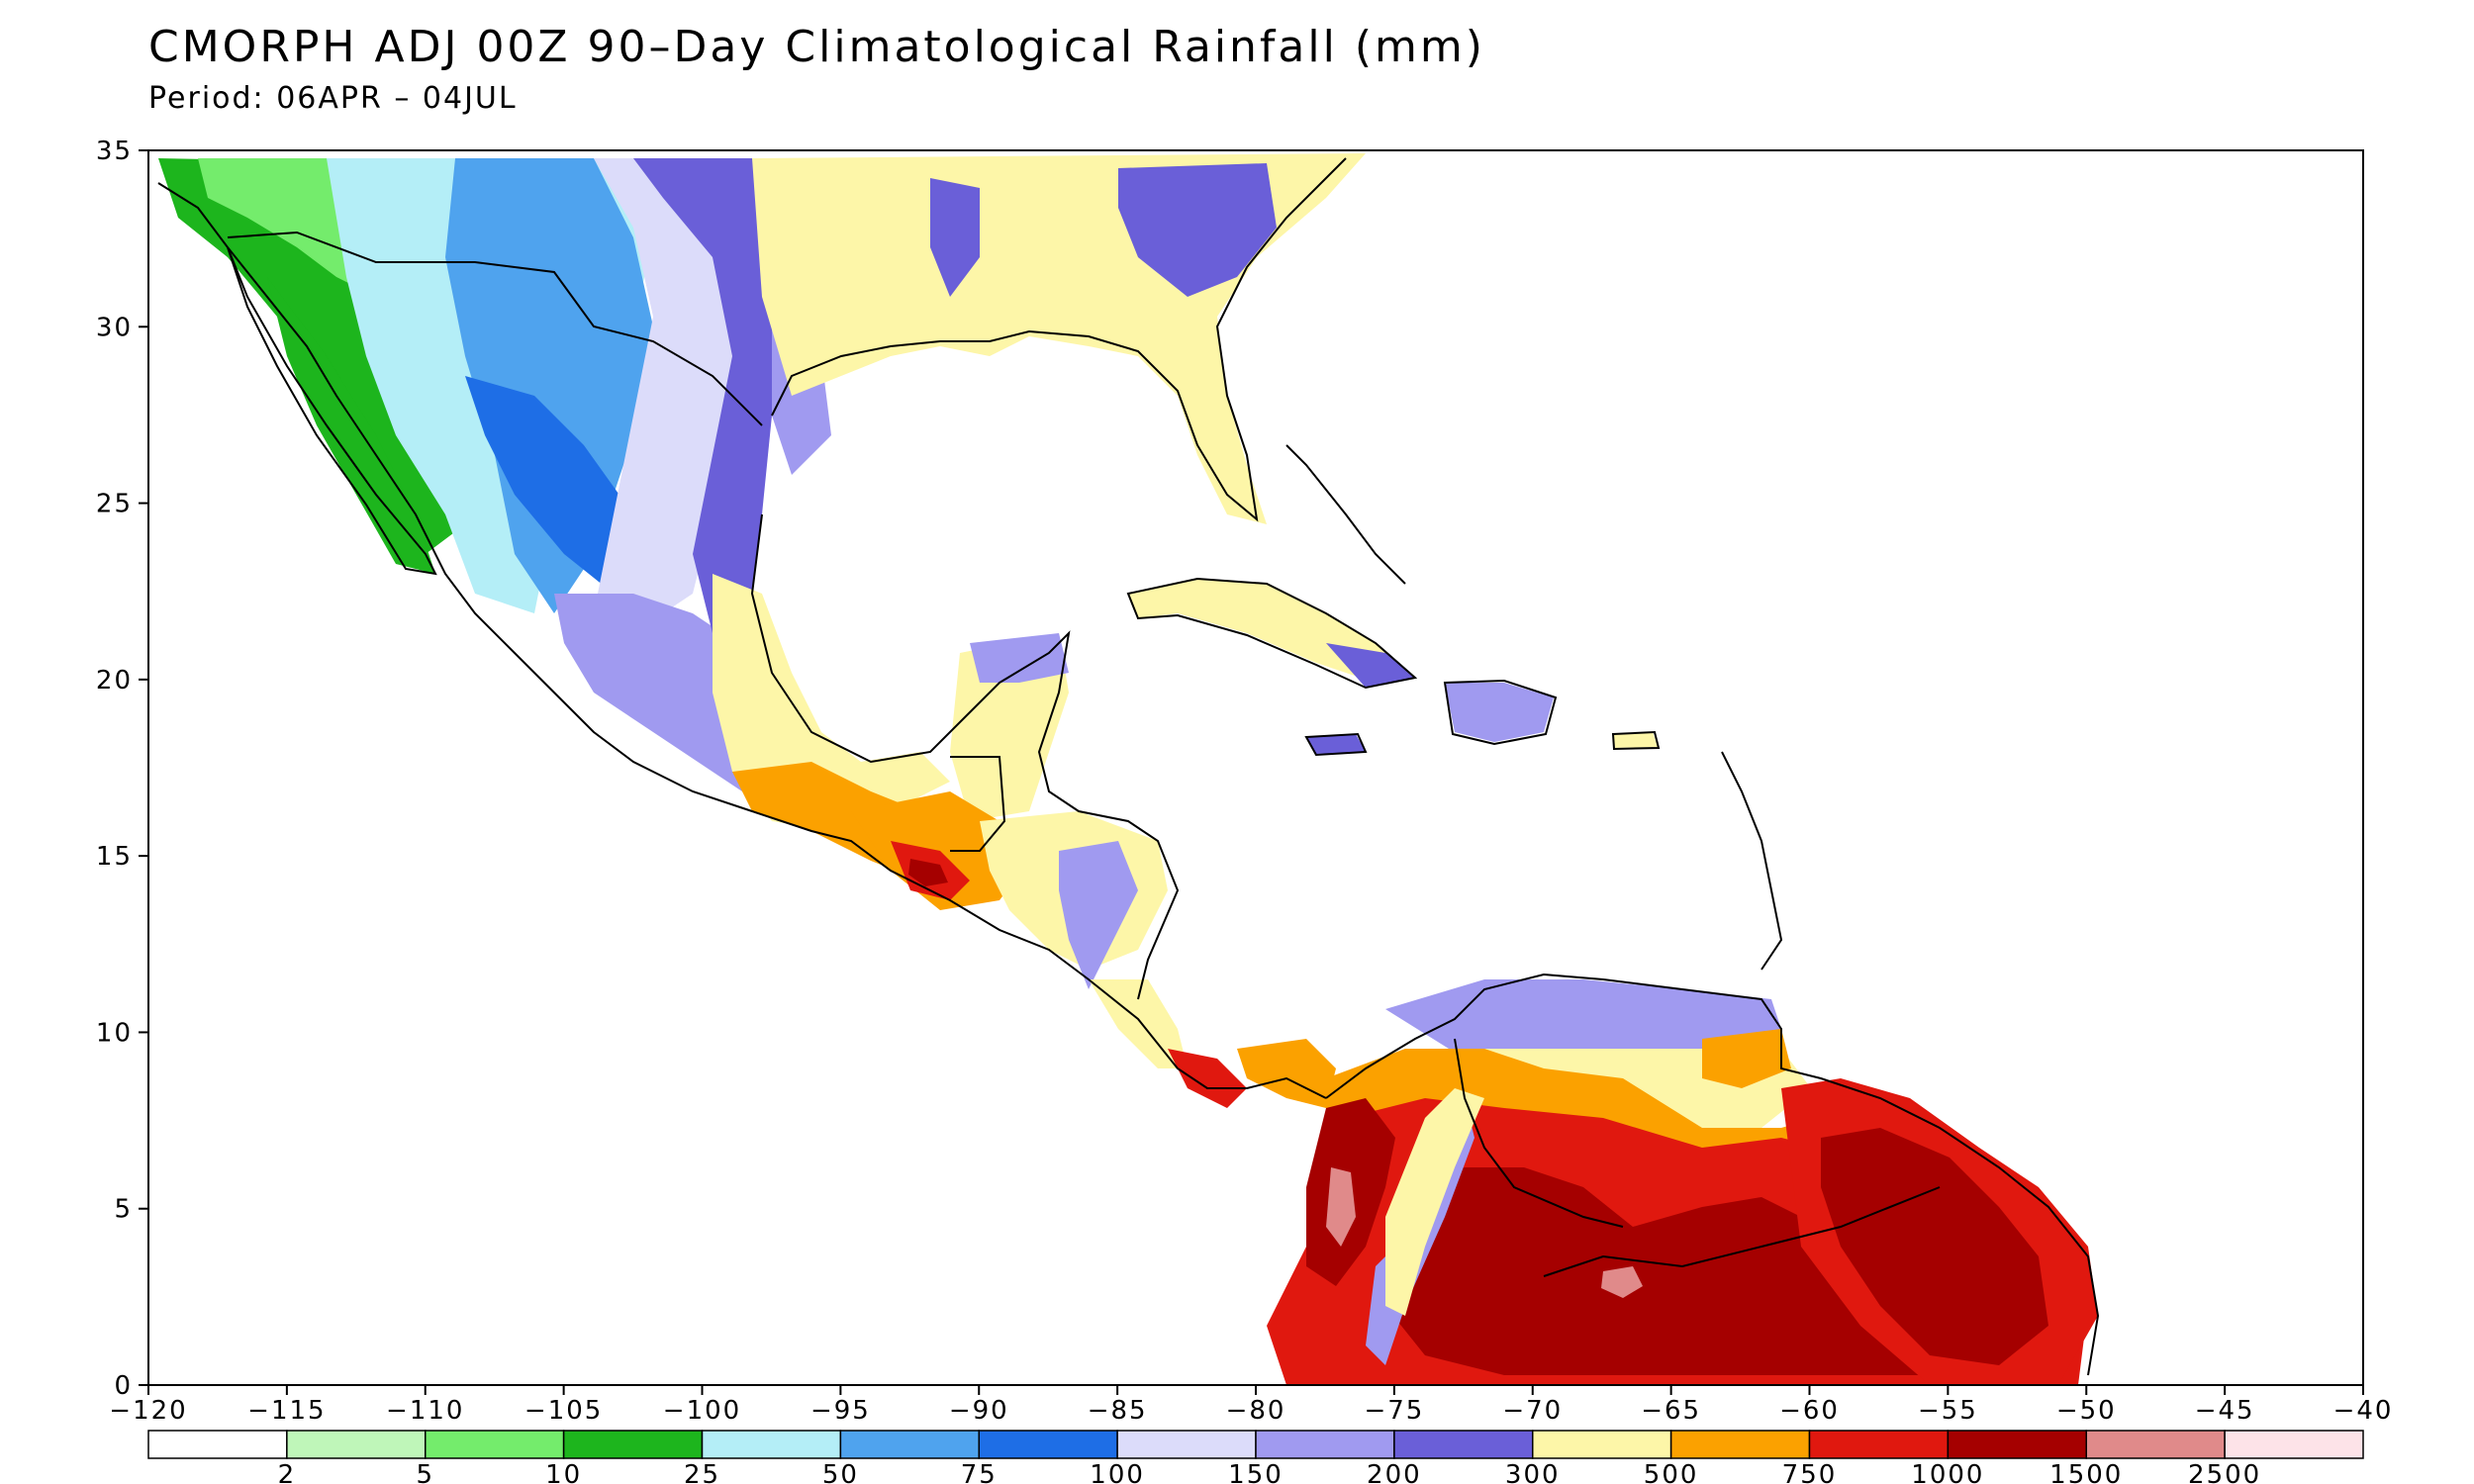 This screenshot has height=1484, width=2474. What do you see at coordinates (495, 328) in the screenshot?
I see `border-us-mexico` at bounding box center [495, 328].